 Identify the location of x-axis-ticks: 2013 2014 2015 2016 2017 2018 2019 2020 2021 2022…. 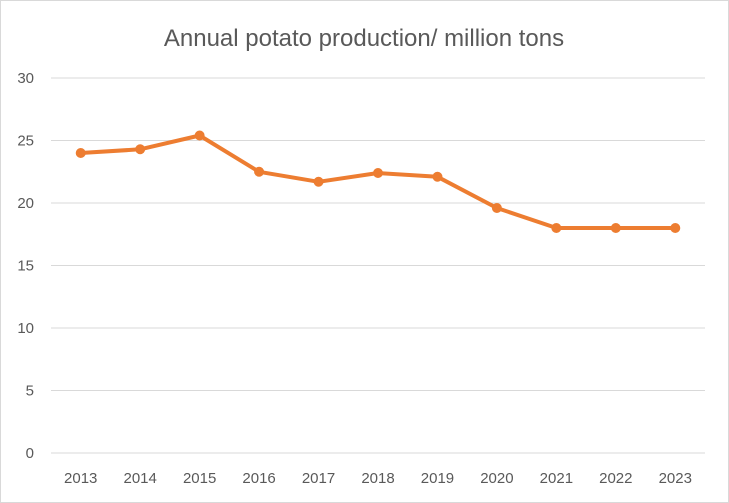
(378, 478).